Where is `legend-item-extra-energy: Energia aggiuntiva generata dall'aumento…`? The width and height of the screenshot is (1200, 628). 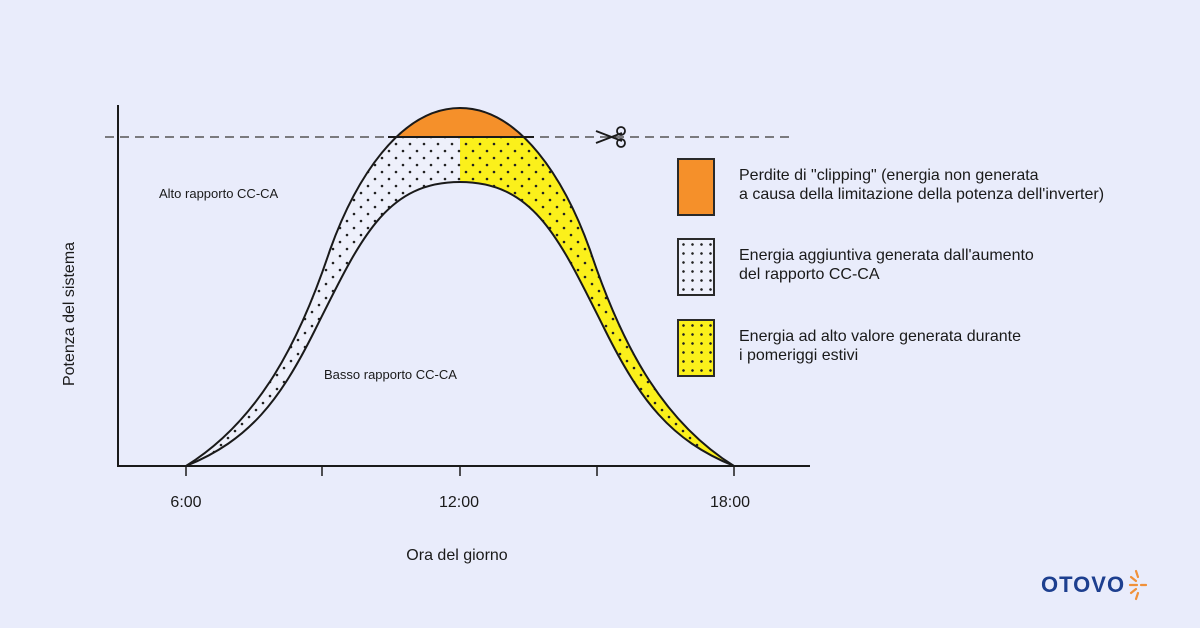
legend-item-extra-energy: Energia aggiuntiva generata dall'aumento… is located at coordinates (928, 267).